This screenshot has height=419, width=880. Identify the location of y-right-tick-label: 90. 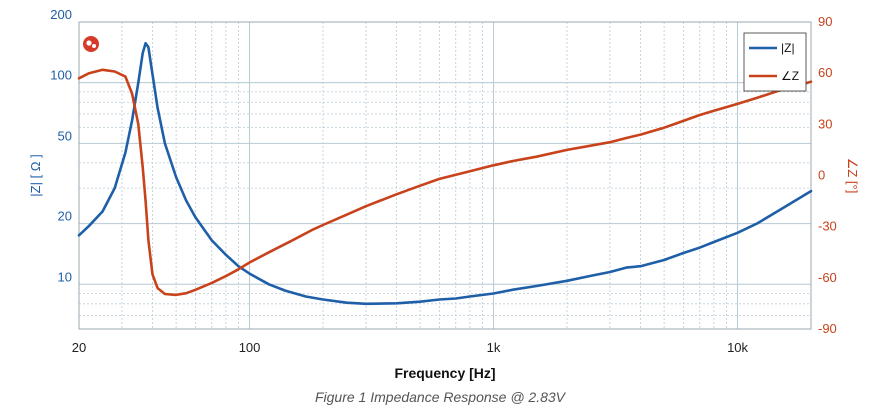
(825, 21).